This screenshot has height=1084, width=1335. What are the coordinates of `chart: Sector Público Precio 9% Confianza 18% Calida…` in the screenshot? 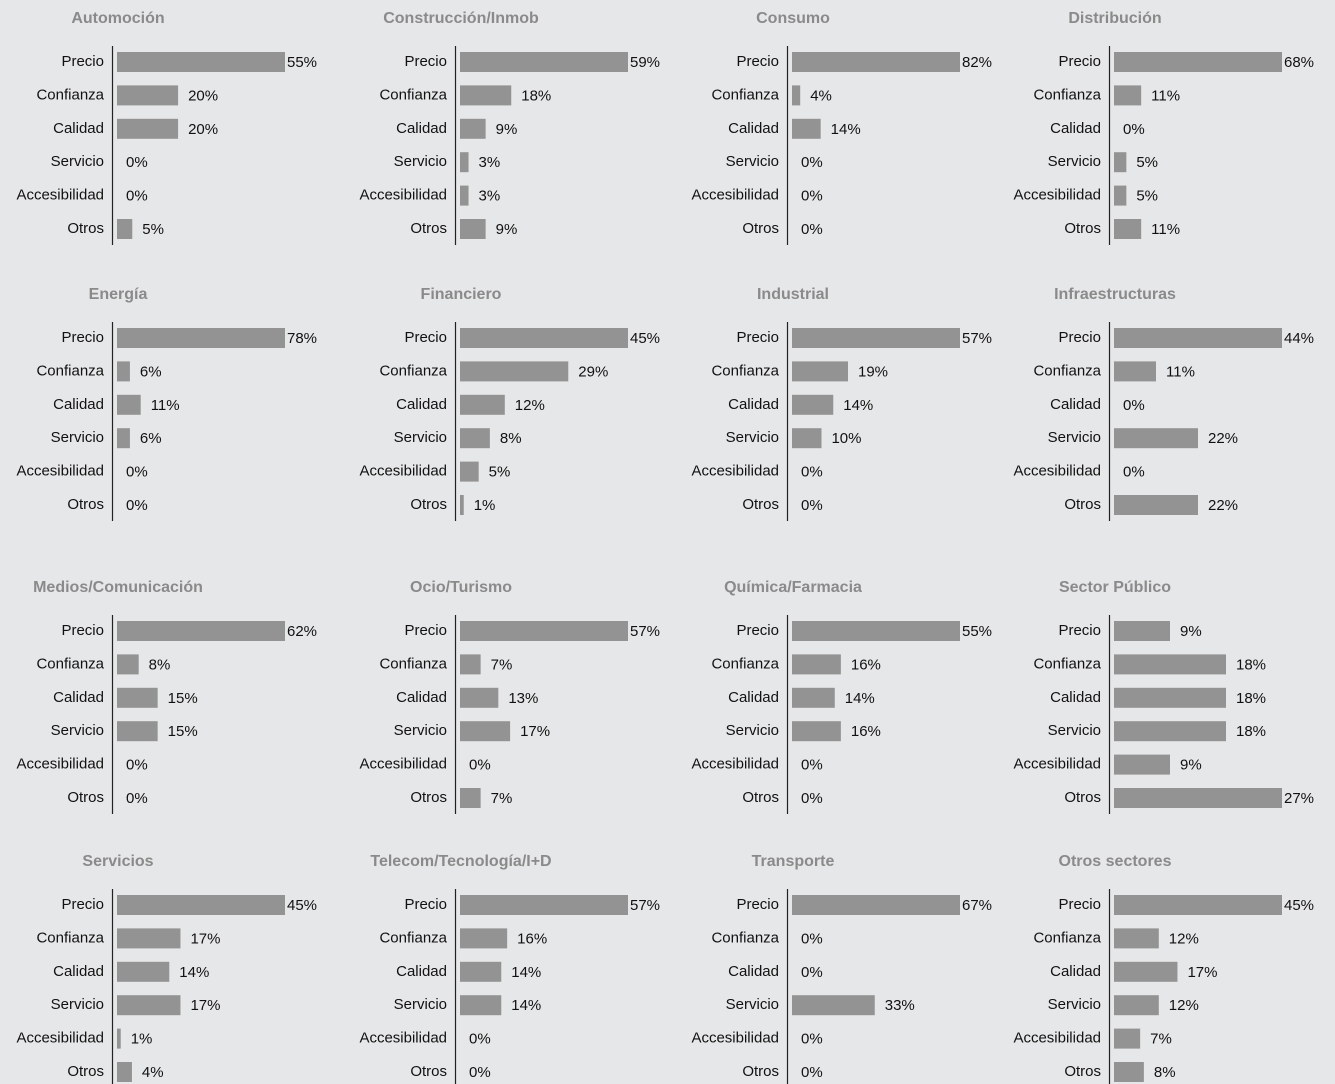 It's located at (1163, 696).